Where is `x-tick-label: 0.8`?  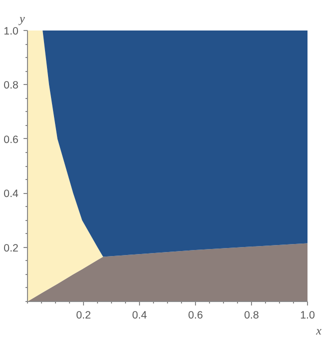 x-tick-label: 0.8 is located at coordinates (251, 316).